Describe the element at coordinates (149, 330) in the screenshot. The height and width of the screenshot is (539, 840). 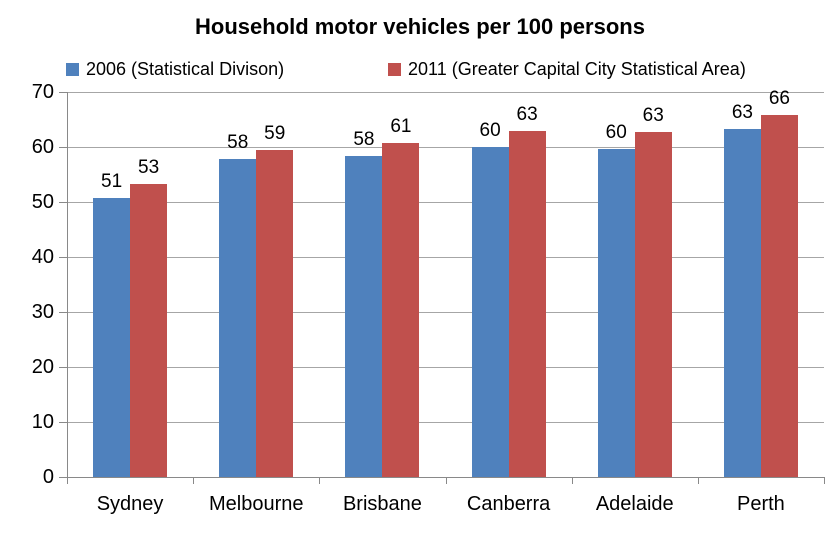
I see `bar-sydney-2011` at that location.